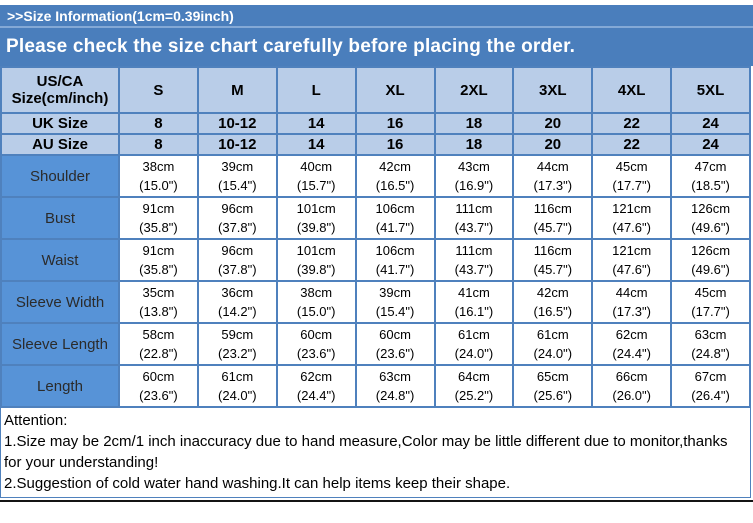 This screenshot has width=753, height=523. What do you see at coordinates (632, 144) in the screenshot?
I see `region-size-cell: 22` at bounding box center [632, 144].